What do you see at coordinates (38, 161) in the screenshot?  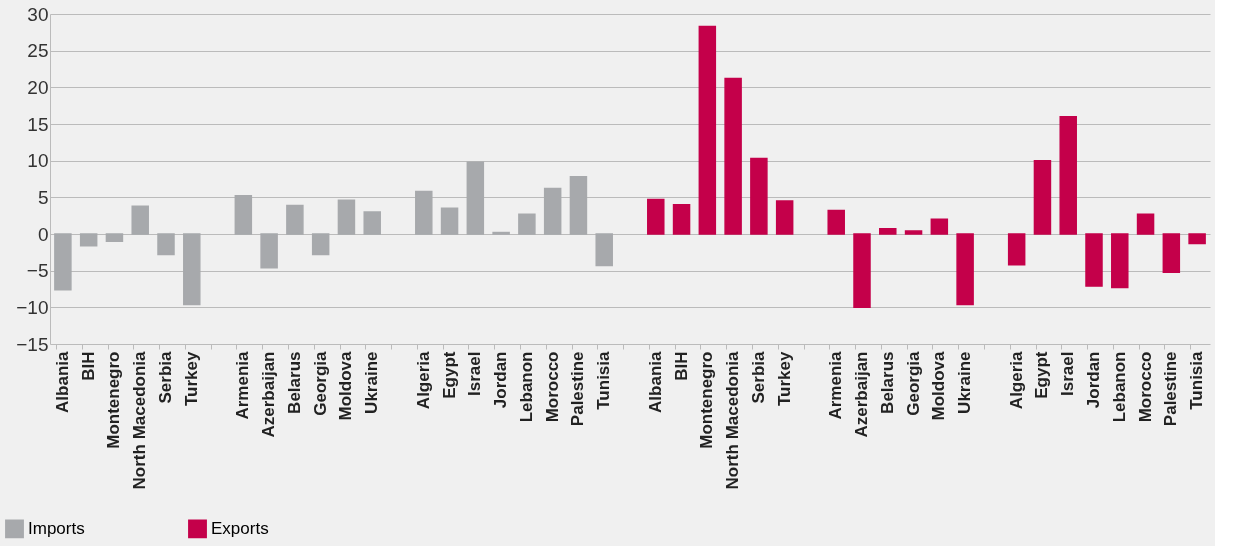 I see `y-tick-label: 10` at bounding box center [38, 161].